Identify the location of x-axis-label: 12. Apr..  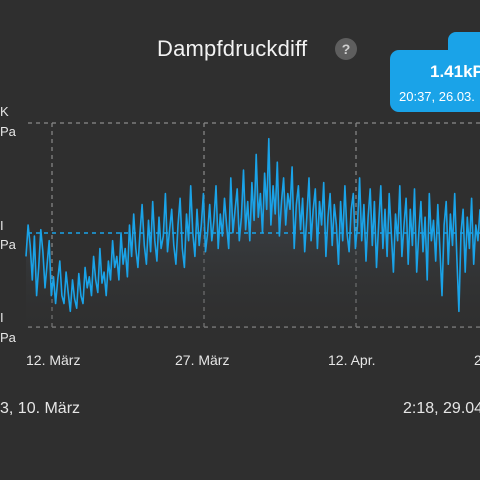
(352, 360).